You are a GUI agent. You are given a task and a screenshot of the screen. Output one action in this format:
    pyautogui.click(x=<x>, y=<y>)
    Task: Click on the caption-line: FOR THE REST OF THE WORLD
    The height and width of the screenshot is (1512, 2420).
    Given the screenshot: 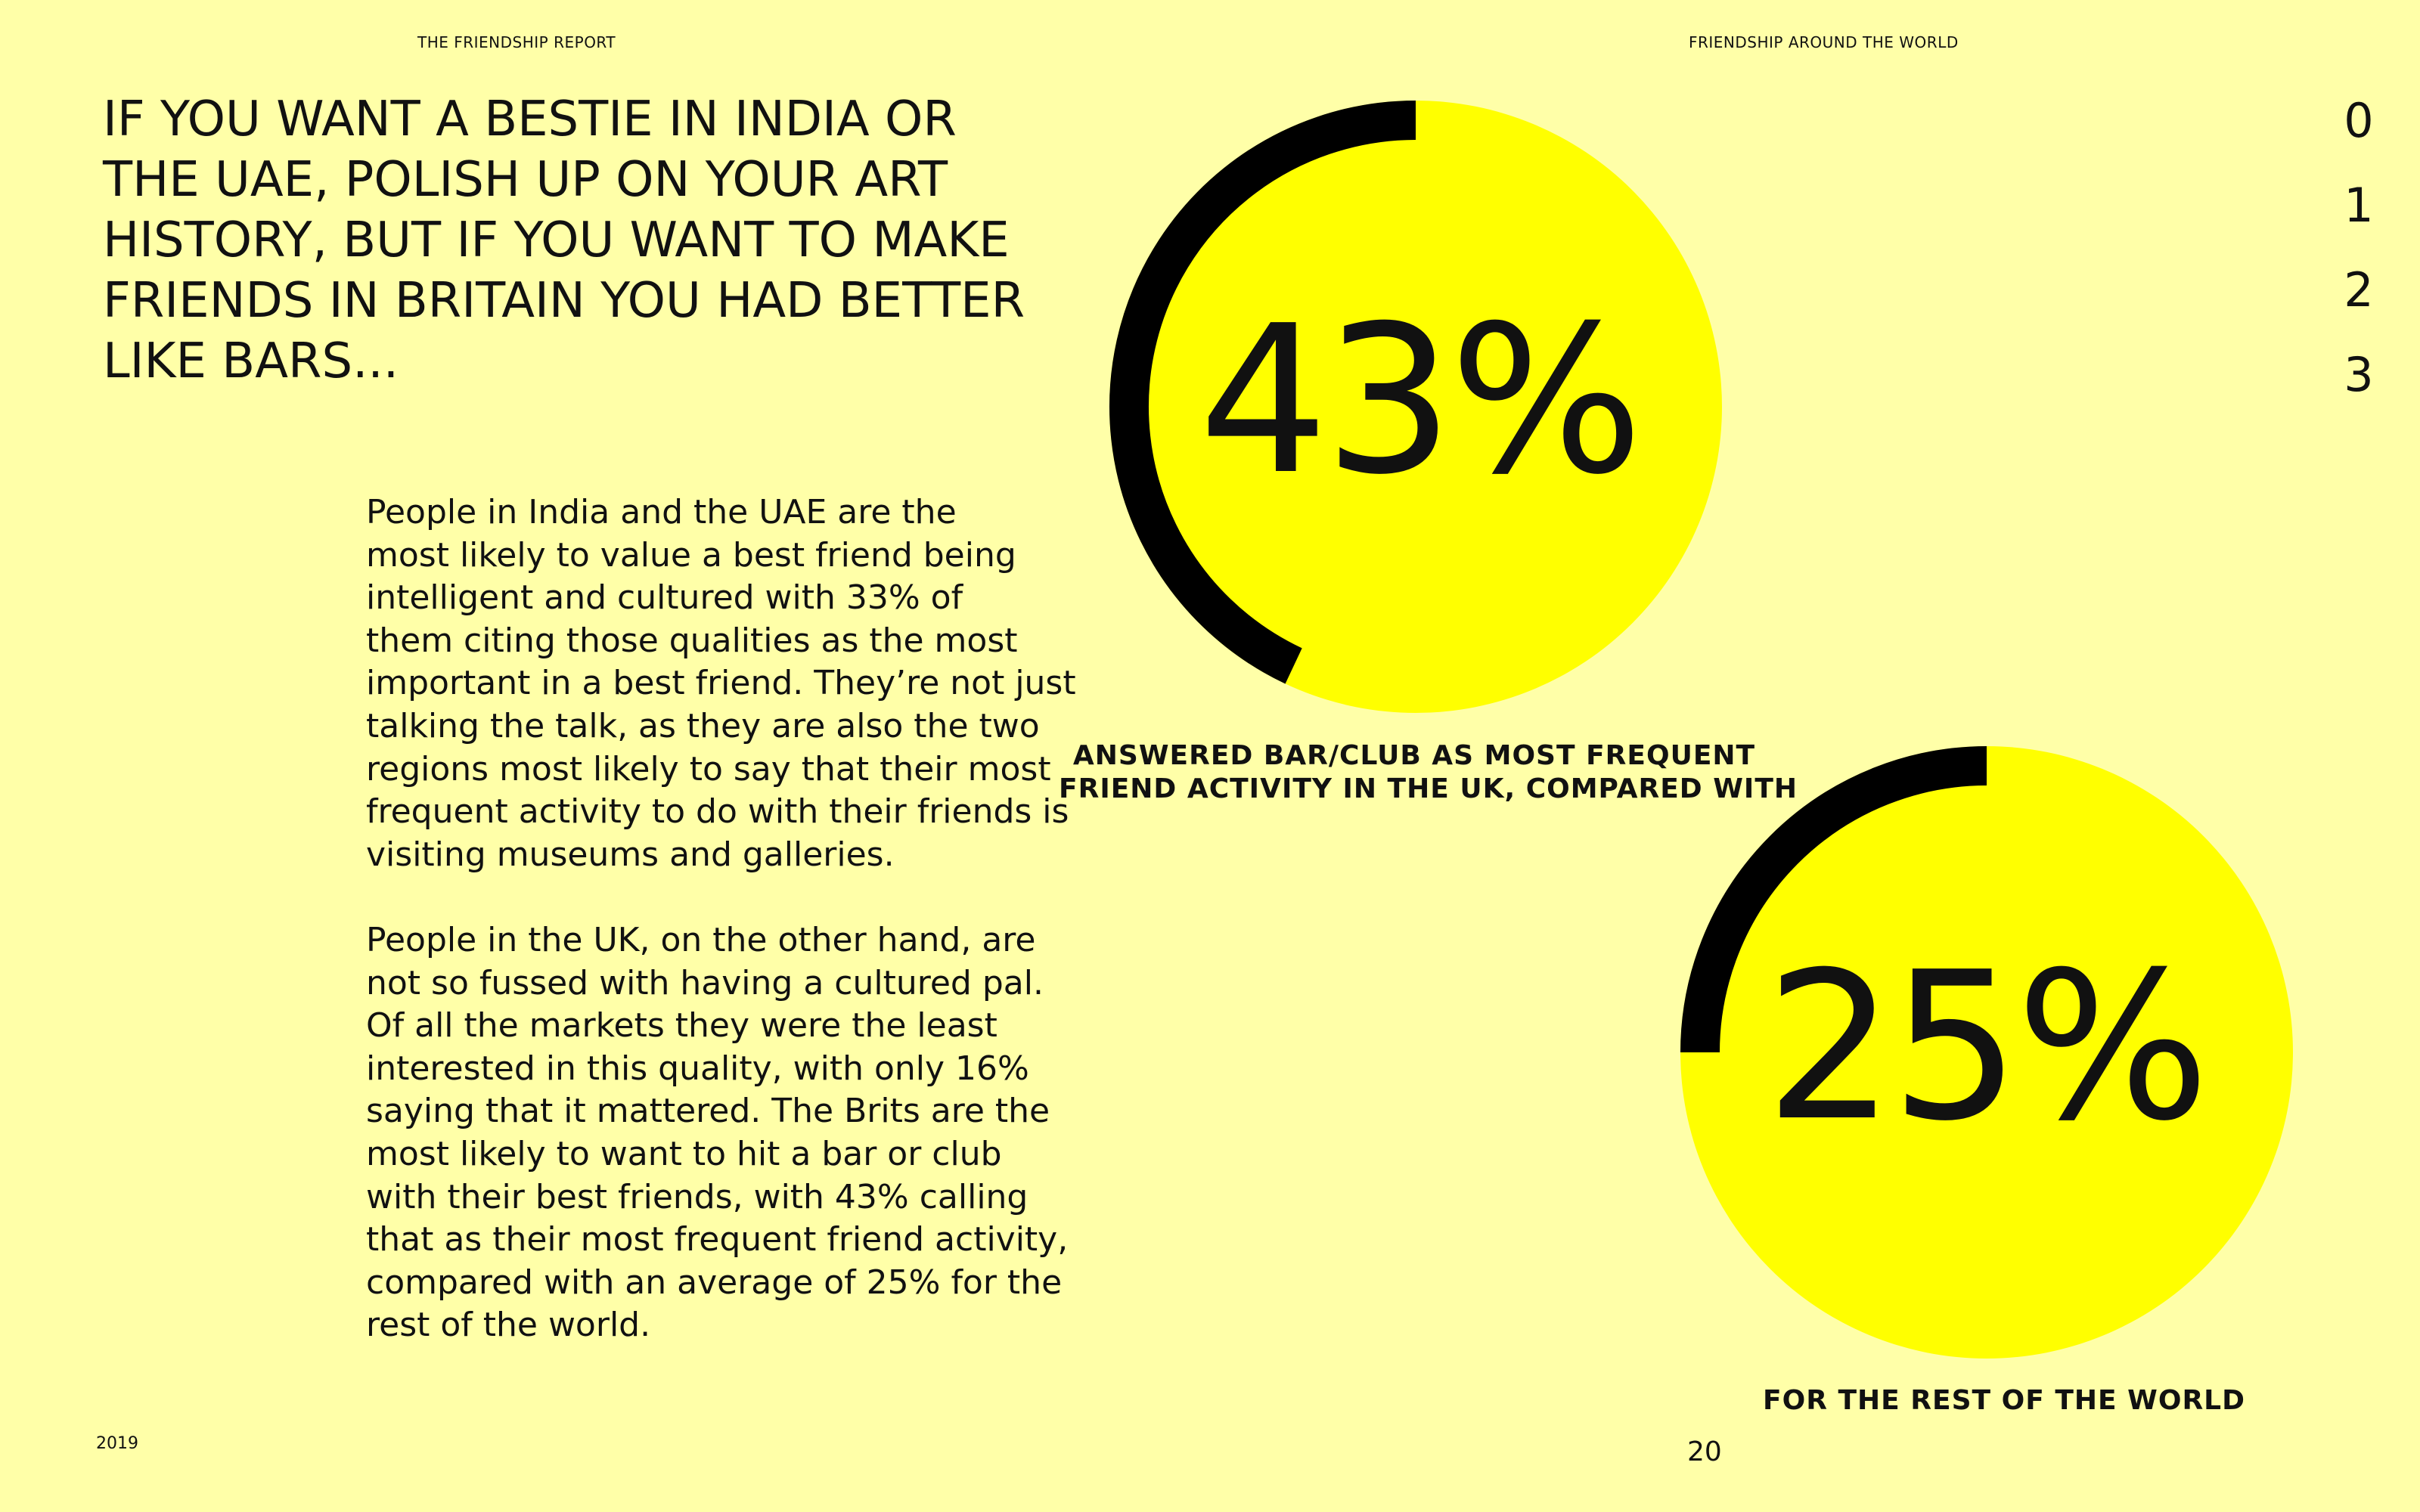 What is the action you would take?
    pyautogui.click(x=2004, y=1400)
    